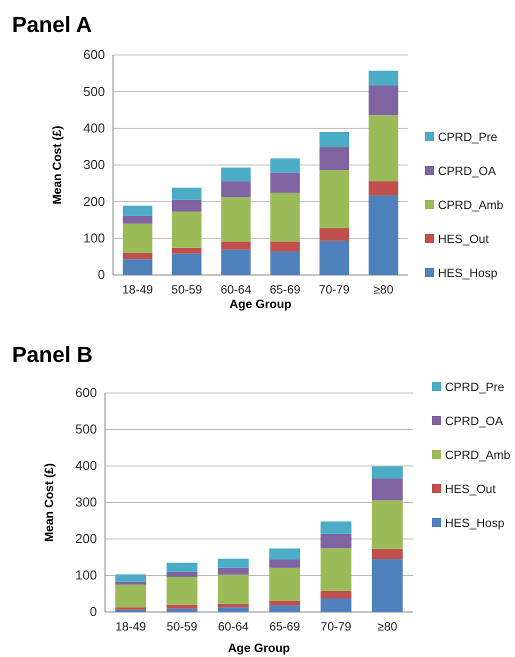 The width and height of the screenshot is (515, 657). I want to click on chart-title: Panel A, so click(52, 24).